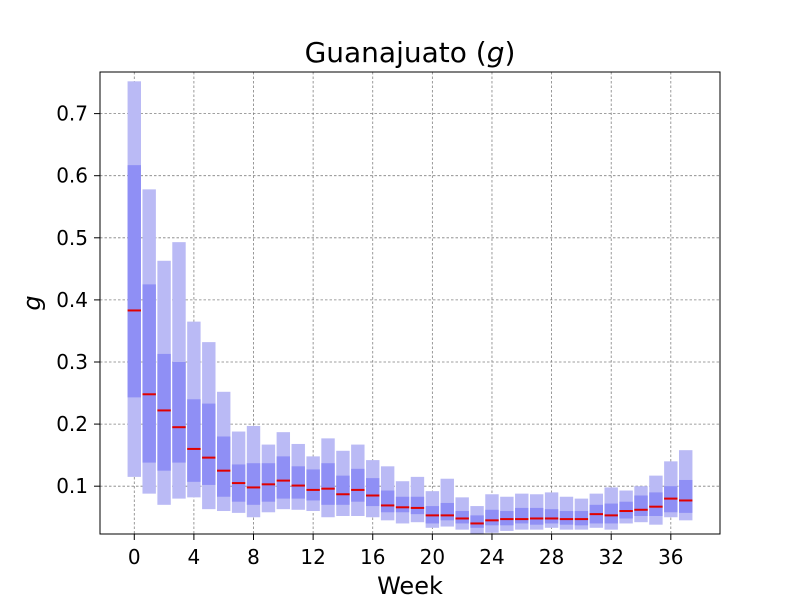 The image size is (800, 600). What do you see at coordinates (72, 238) in the screenshot?
I see `y-tick-label: 0.5` at bounding box center [72, 238].